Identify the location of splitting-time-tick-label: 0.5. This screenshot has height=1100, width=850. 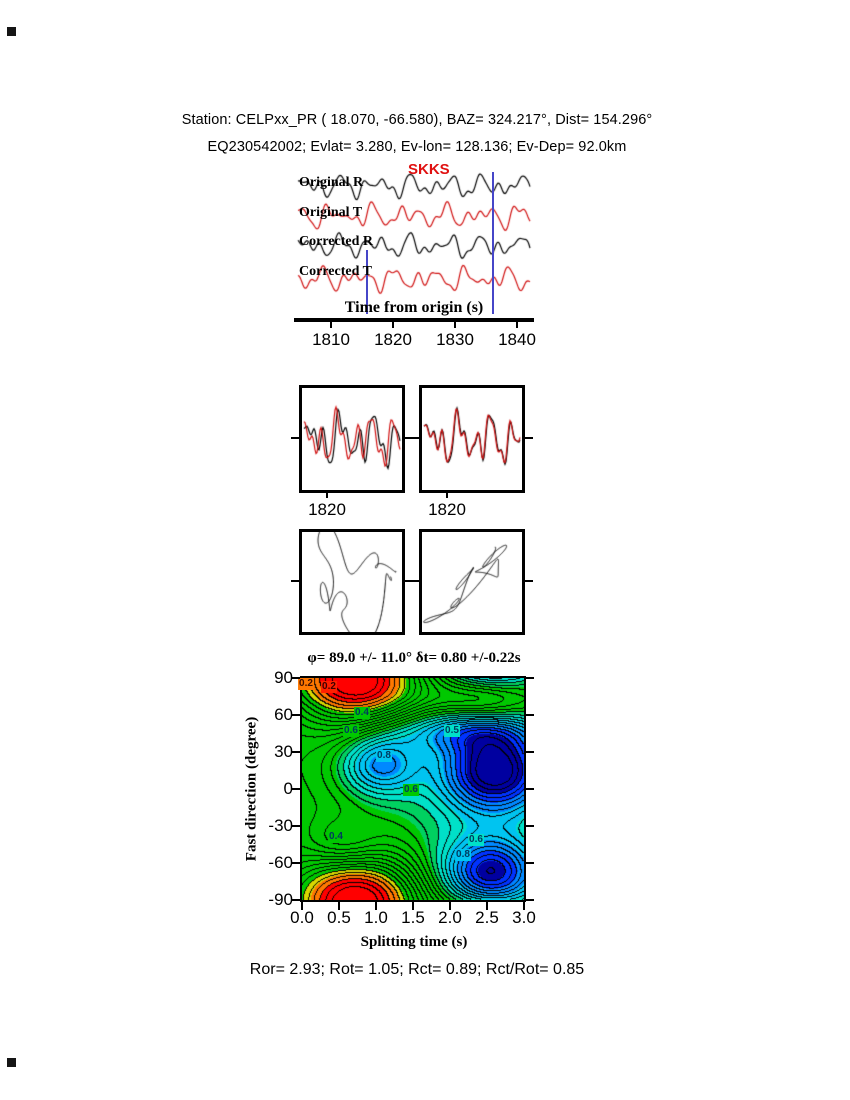
(339, 917).